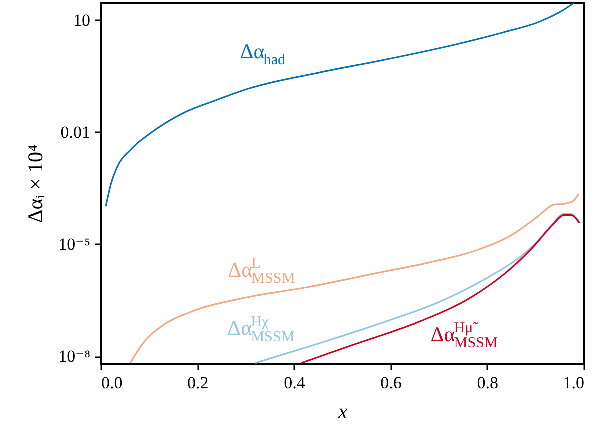  Describe the element at coordinates (74, 244) in the screenshot. I see `y-tick-label: 10⁻⁵` at that location.